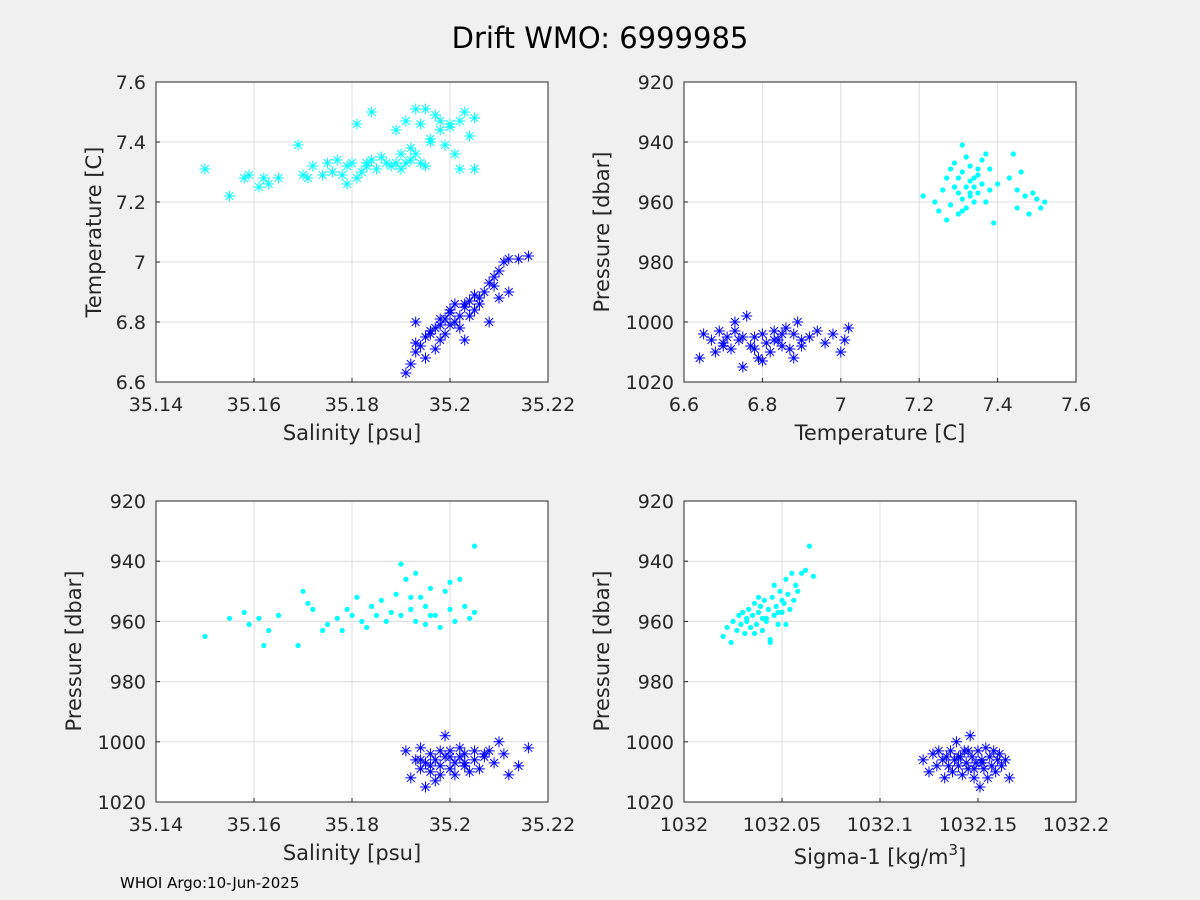 The image size is (1200, 900). Describe the element at coordinates (131, 323) in the screenshot. I see `y-tick-label: 6.8` at that location.